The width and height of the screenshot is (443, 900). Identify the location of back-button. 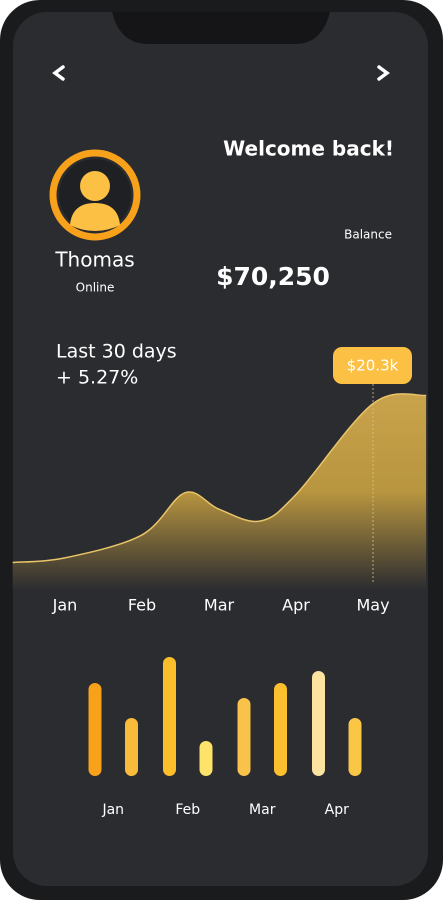
(58, 73).